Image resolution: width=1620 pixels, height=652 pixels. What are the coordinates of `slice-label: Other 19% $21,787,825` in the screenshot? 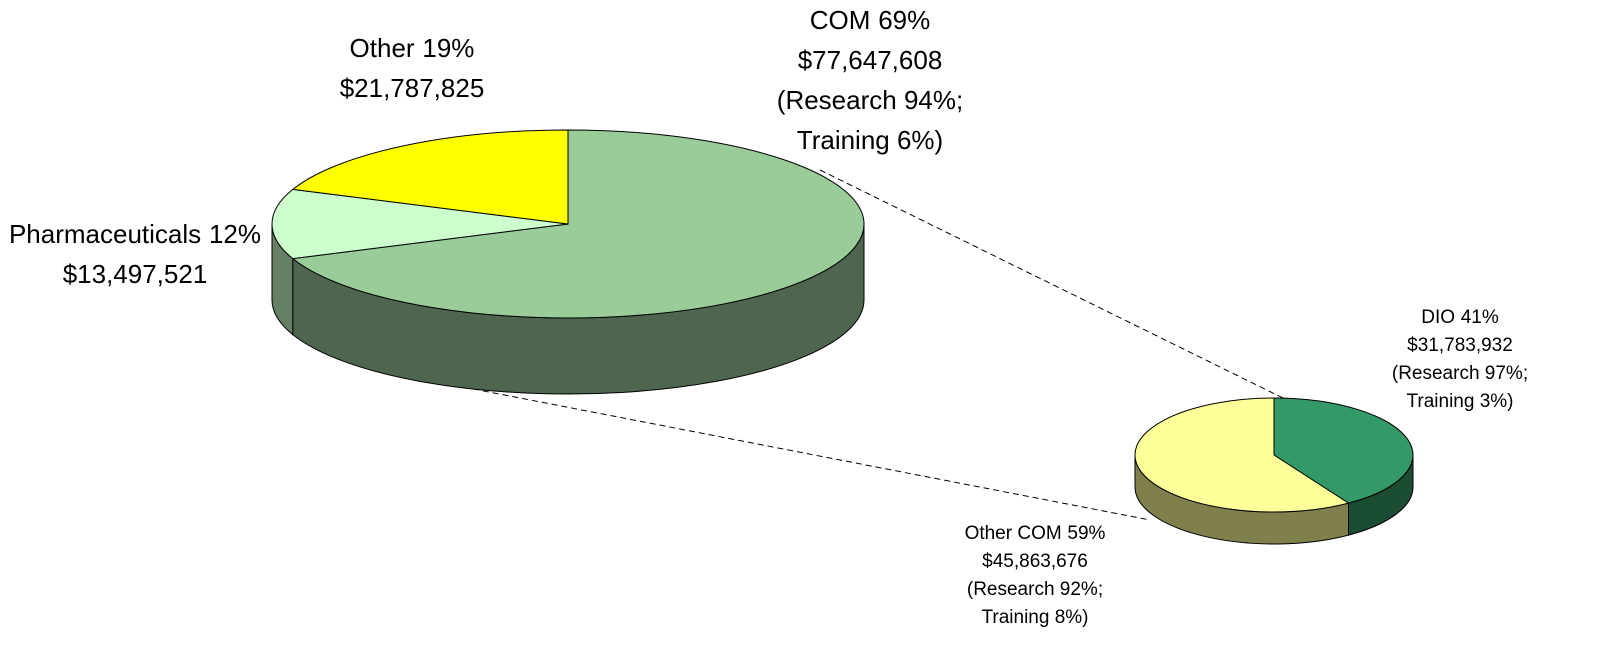 It's located at (412, 68).